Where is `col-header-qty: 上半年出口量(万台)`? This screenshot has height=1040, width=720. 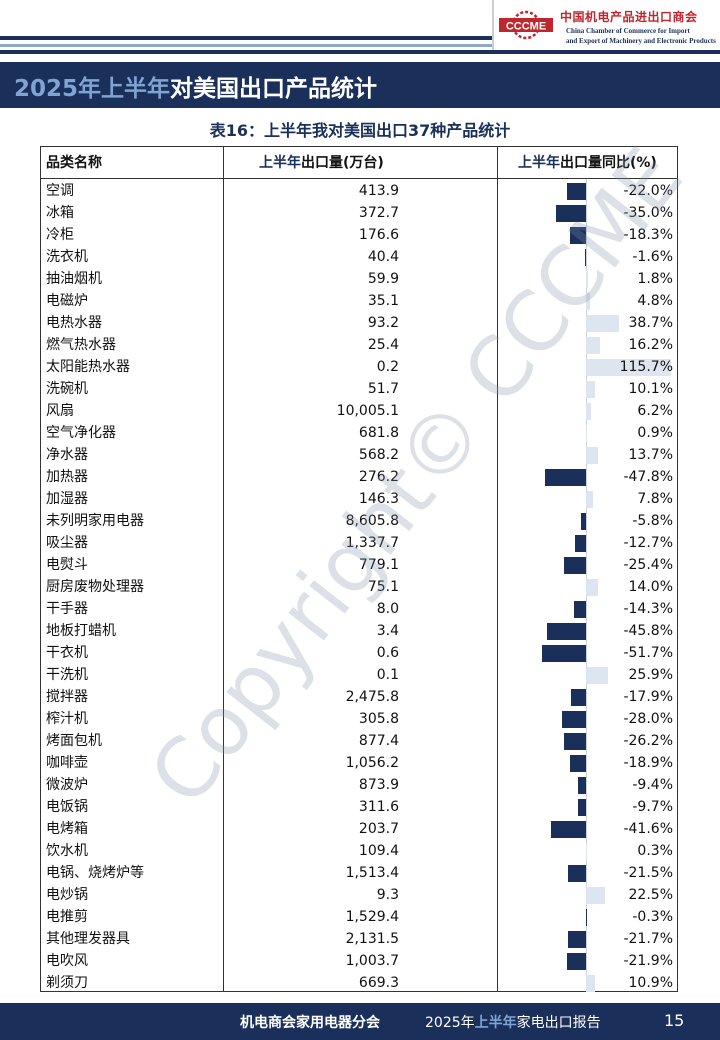 col-header-qty: 上半年出口量(万台) is located at coordinates (321, 163).